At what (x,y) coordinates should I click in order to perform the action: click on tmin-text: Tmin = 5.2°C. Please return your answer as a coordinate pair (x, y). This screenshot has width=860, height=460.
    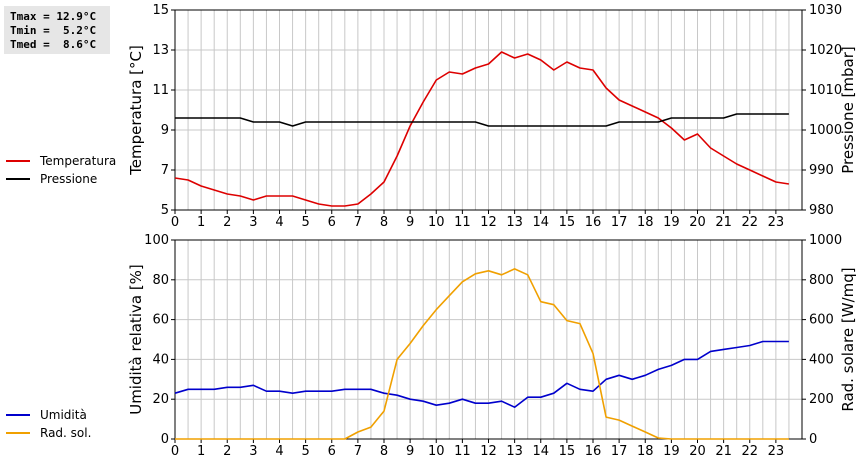
    Looking at the image, I should click on (53, 30).